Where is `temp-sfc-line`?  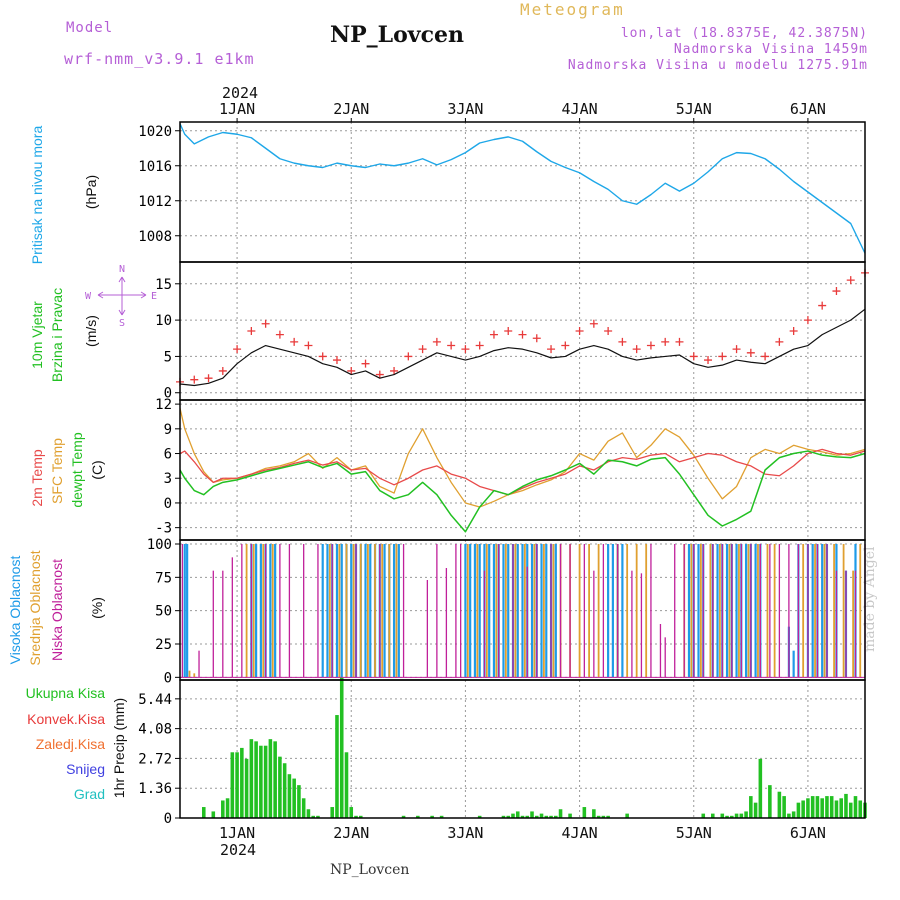 temp-sfc-line is located at coordinates (522, 458).